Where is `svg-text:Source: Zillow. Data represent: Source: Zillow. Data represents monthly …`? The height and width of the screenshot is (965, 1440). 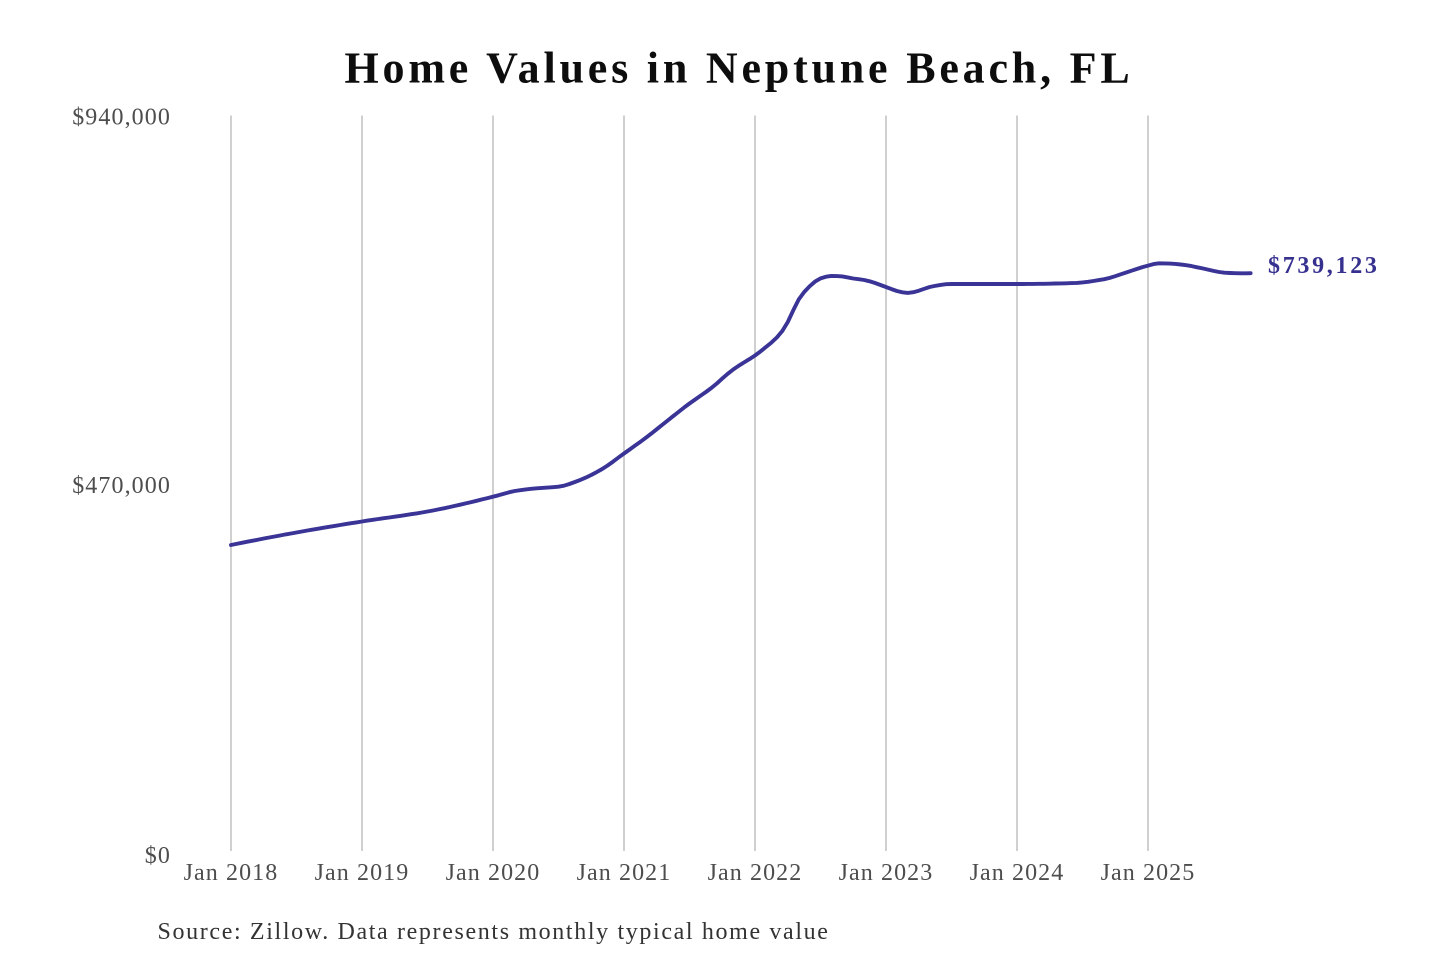
svg-text:Source: Zillow. Data represent: Source: Zillow. Data represents monthly … is located at coordinates (494, 932).